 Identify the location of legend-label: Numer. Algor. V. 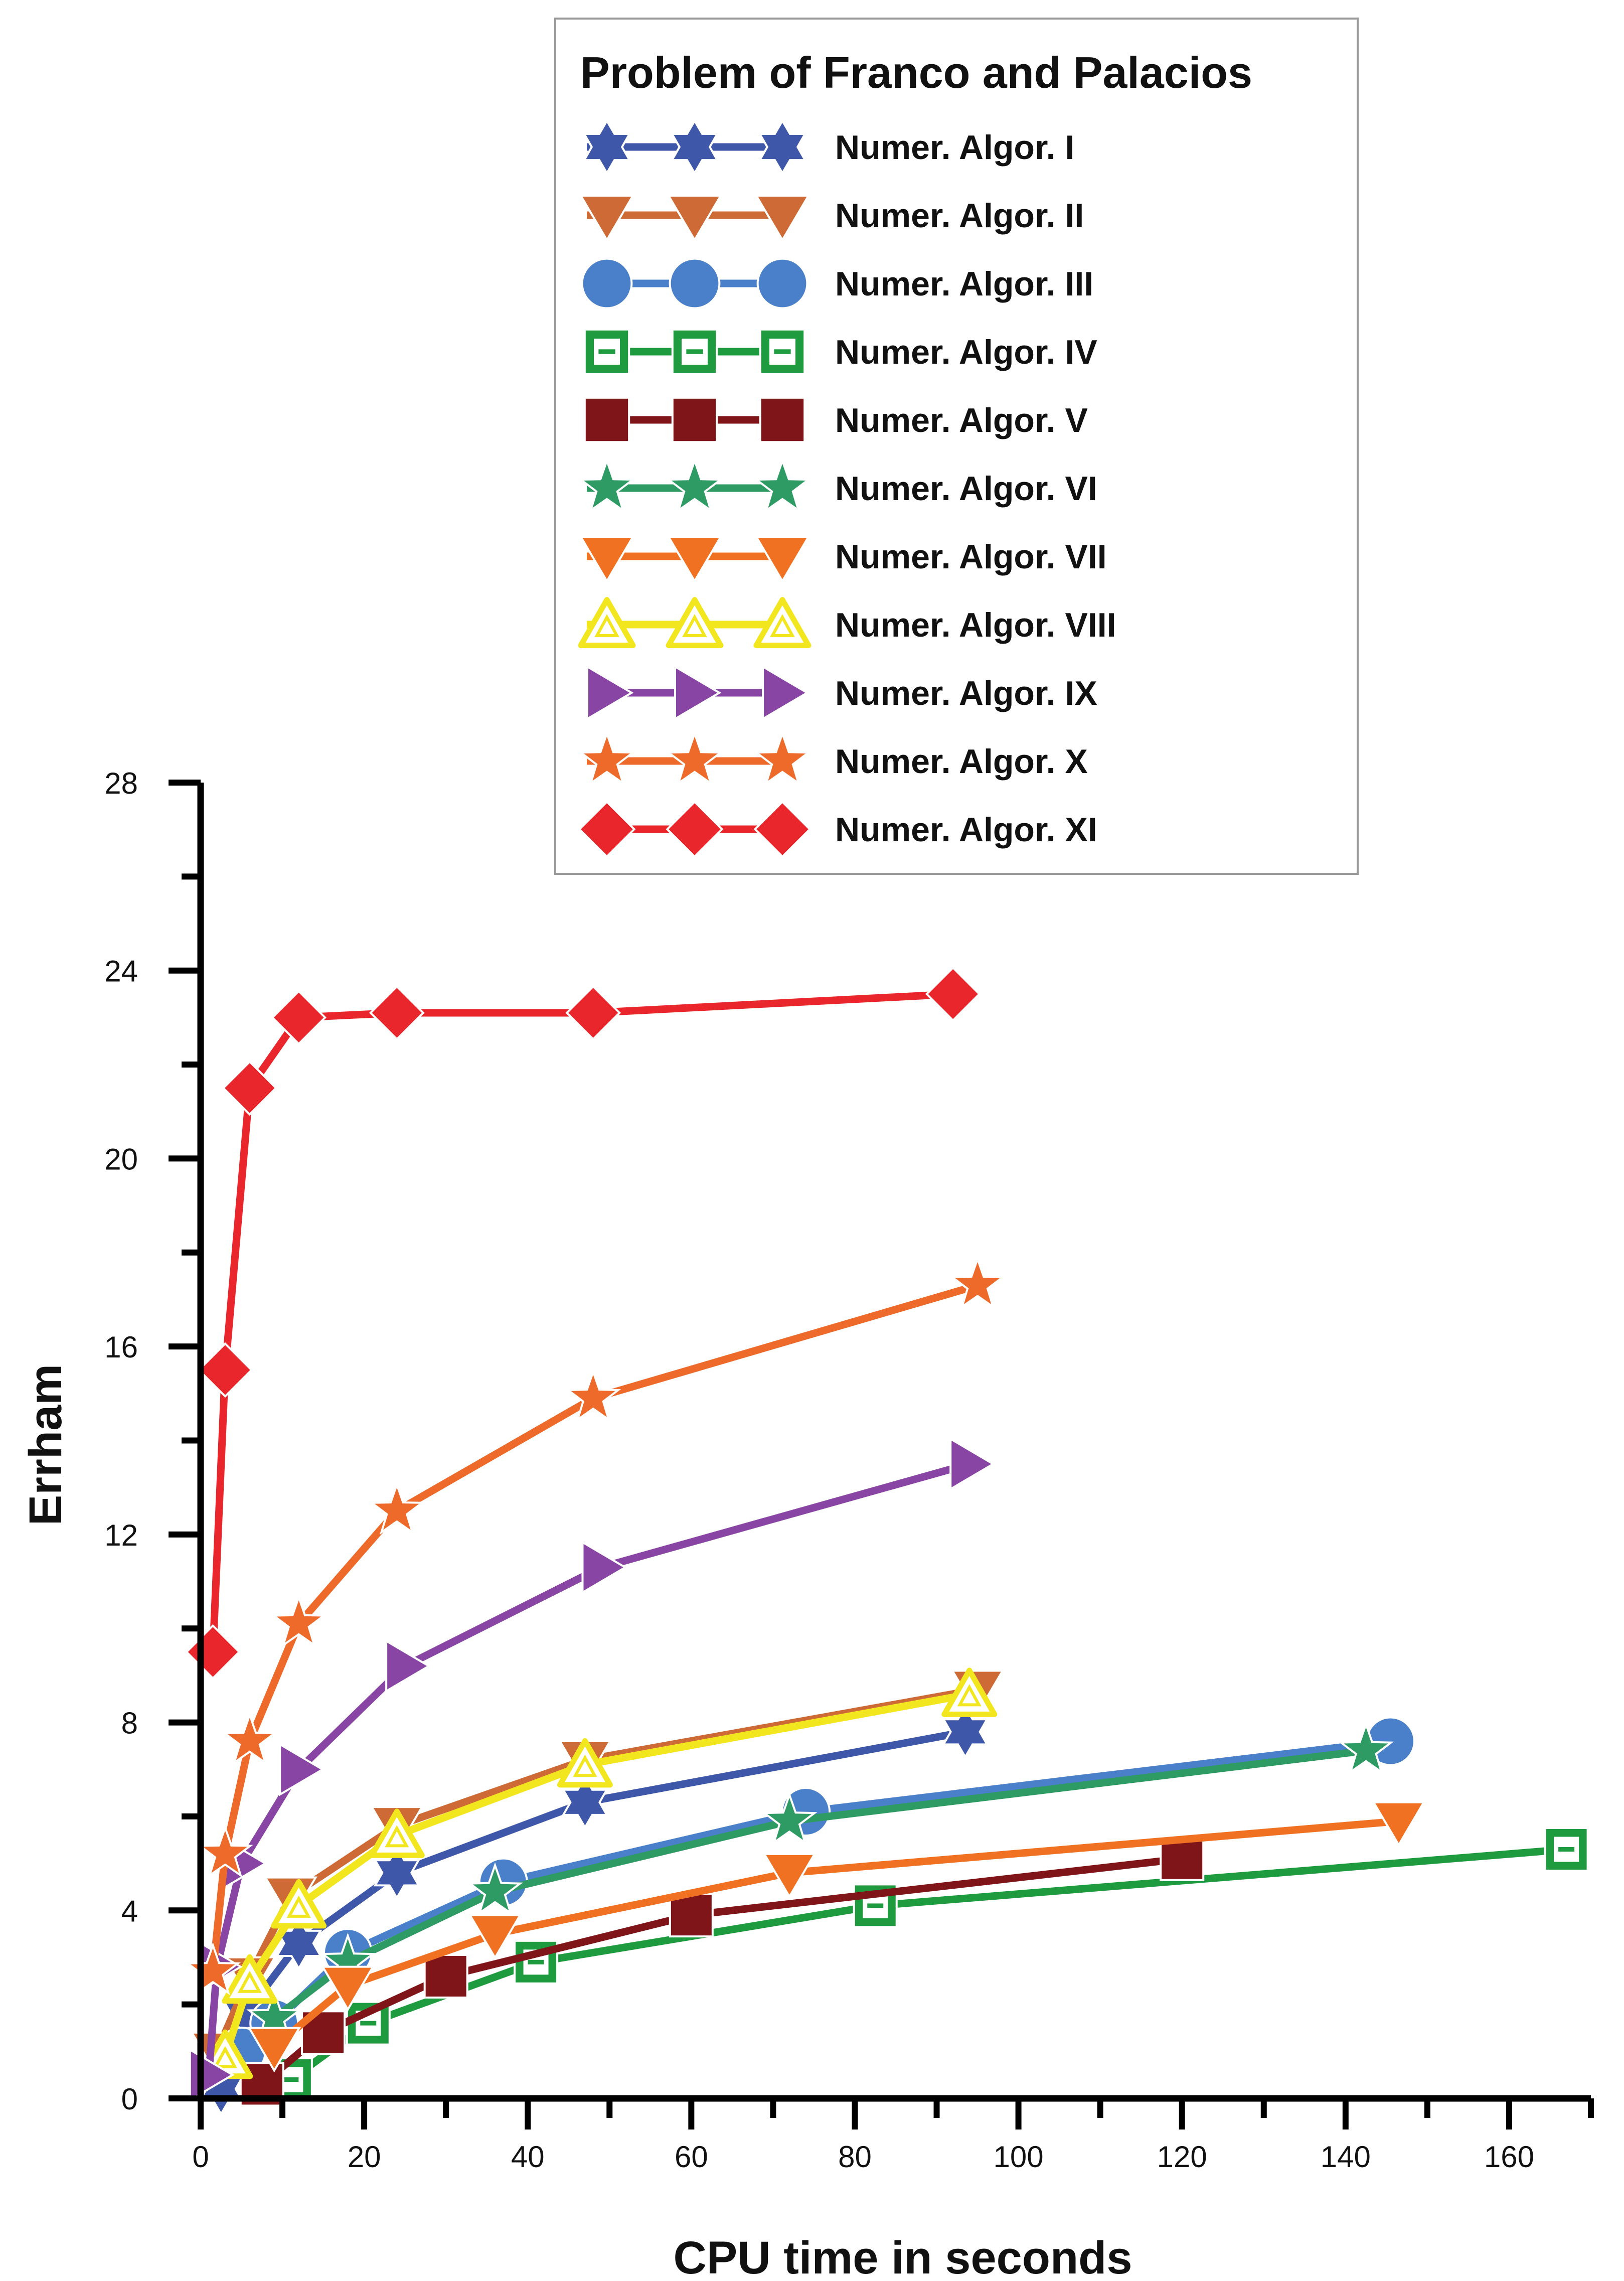
(961, 420).